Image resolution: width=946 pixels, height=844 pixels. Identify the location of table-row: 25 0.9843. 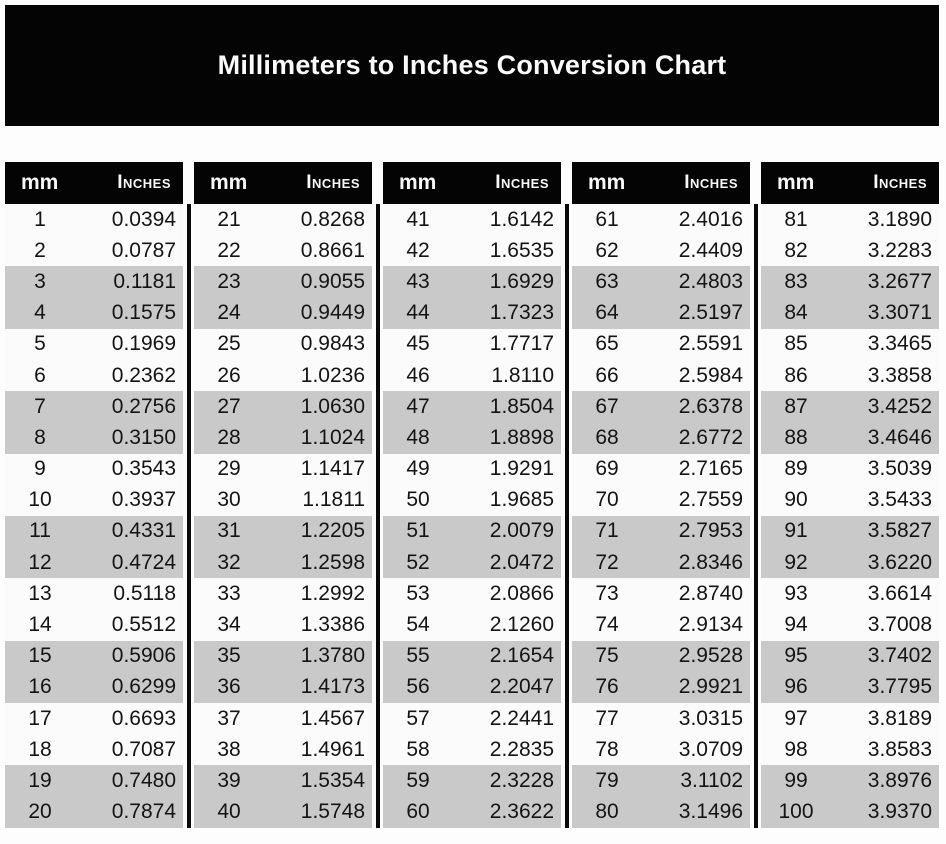
(283, 344).